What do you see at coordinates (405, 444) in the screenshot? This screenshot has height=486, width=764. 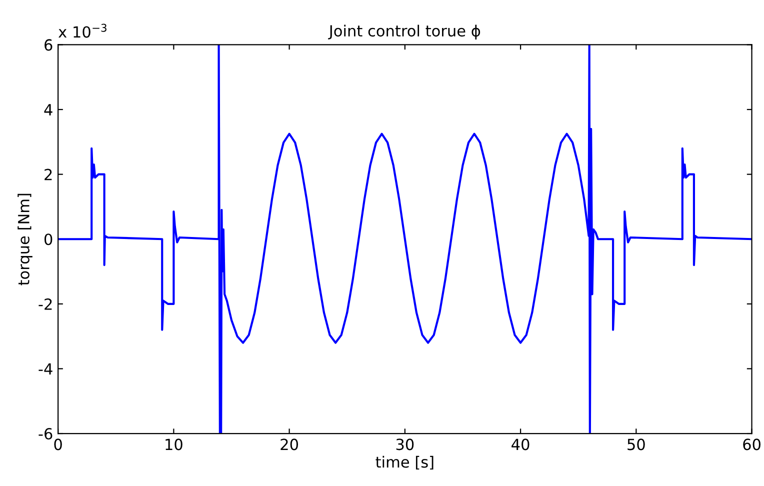 I see `x-tick-label: 30` at bounding box center [405, 444].